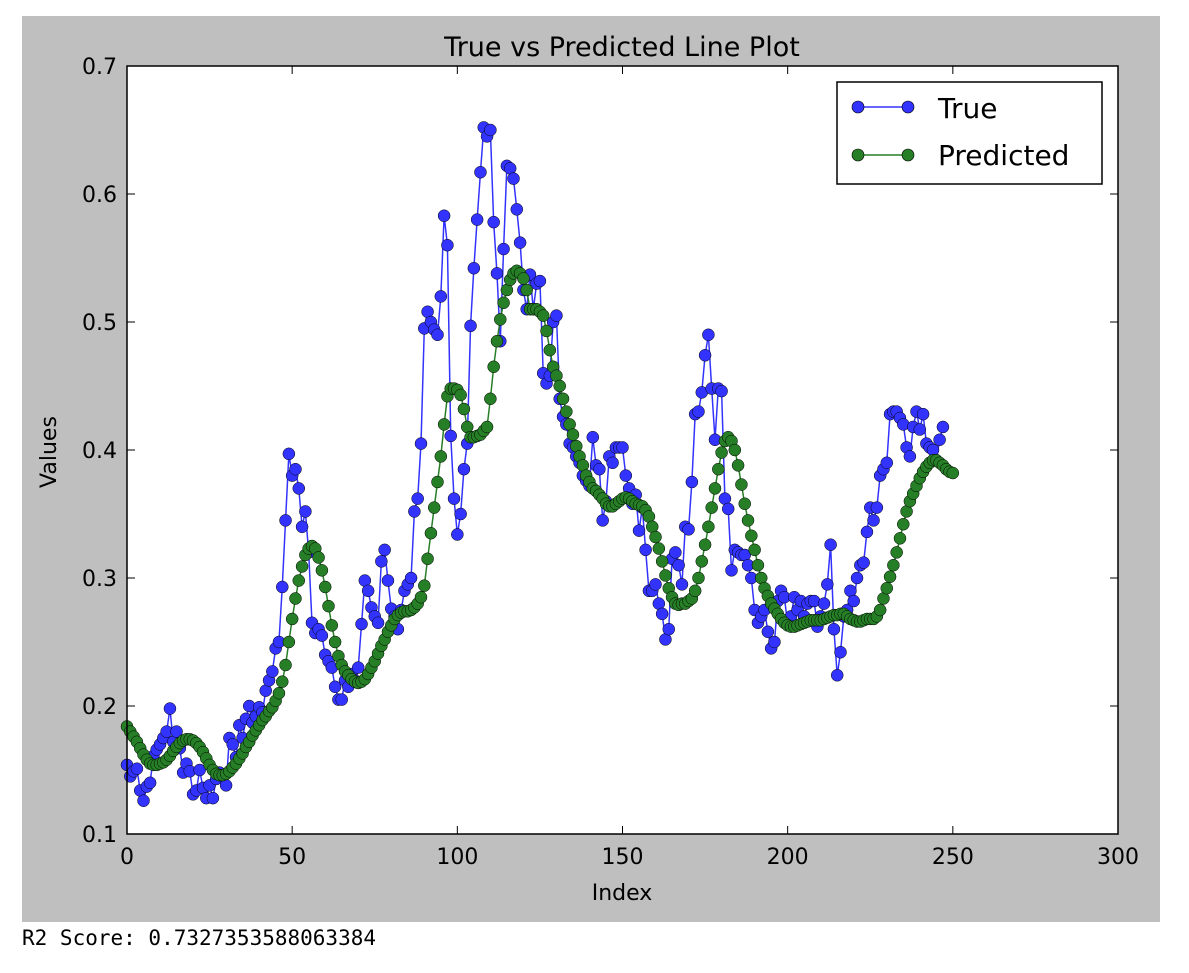 This screenshot has width=1189, height=973. Describe the element at coordinates (623, 857) in the screenshot. I see `x-tick-label: 150` at that location.